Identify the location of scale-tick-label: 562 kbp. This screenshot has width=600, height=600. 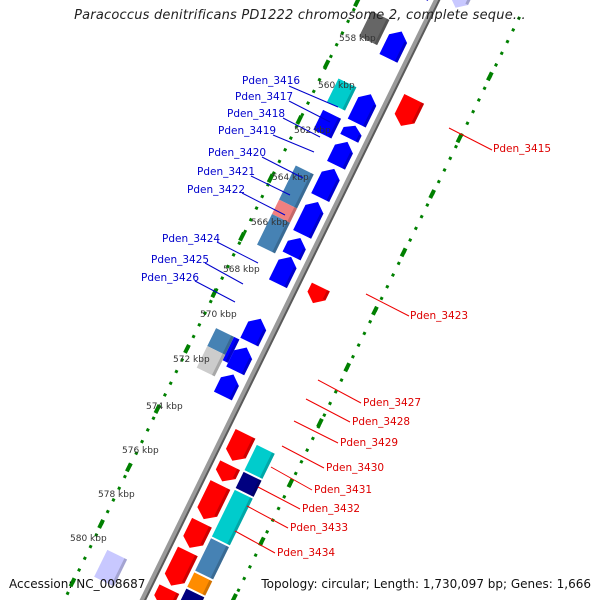
(312, 131).